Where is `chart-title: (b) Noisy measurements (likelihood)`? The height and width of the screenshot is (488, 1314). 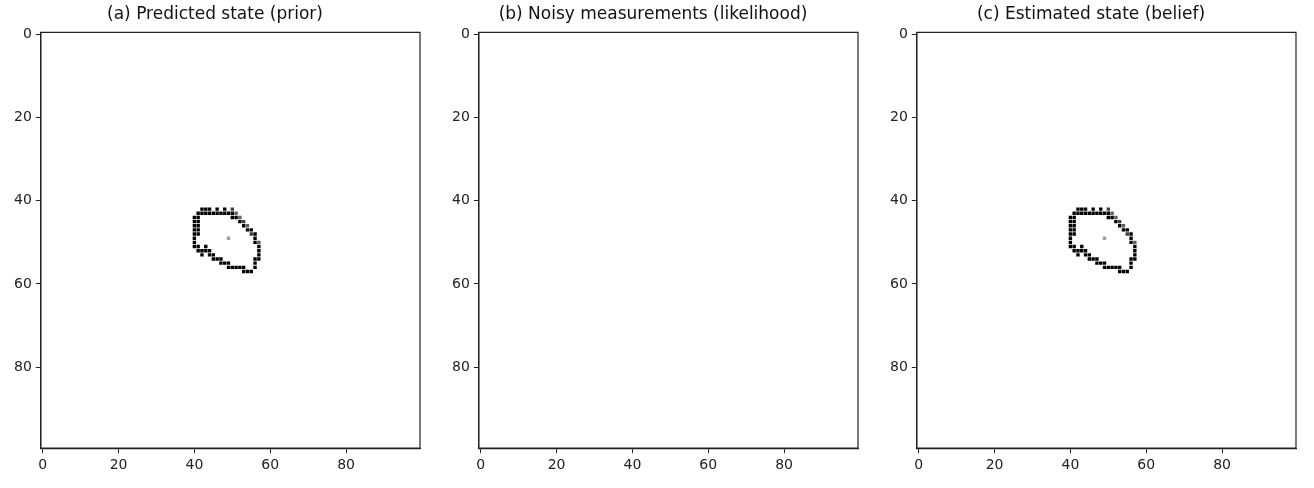 chart-title: (b) Noisy measurements (likelihood) is located at coordinates (653, 12).